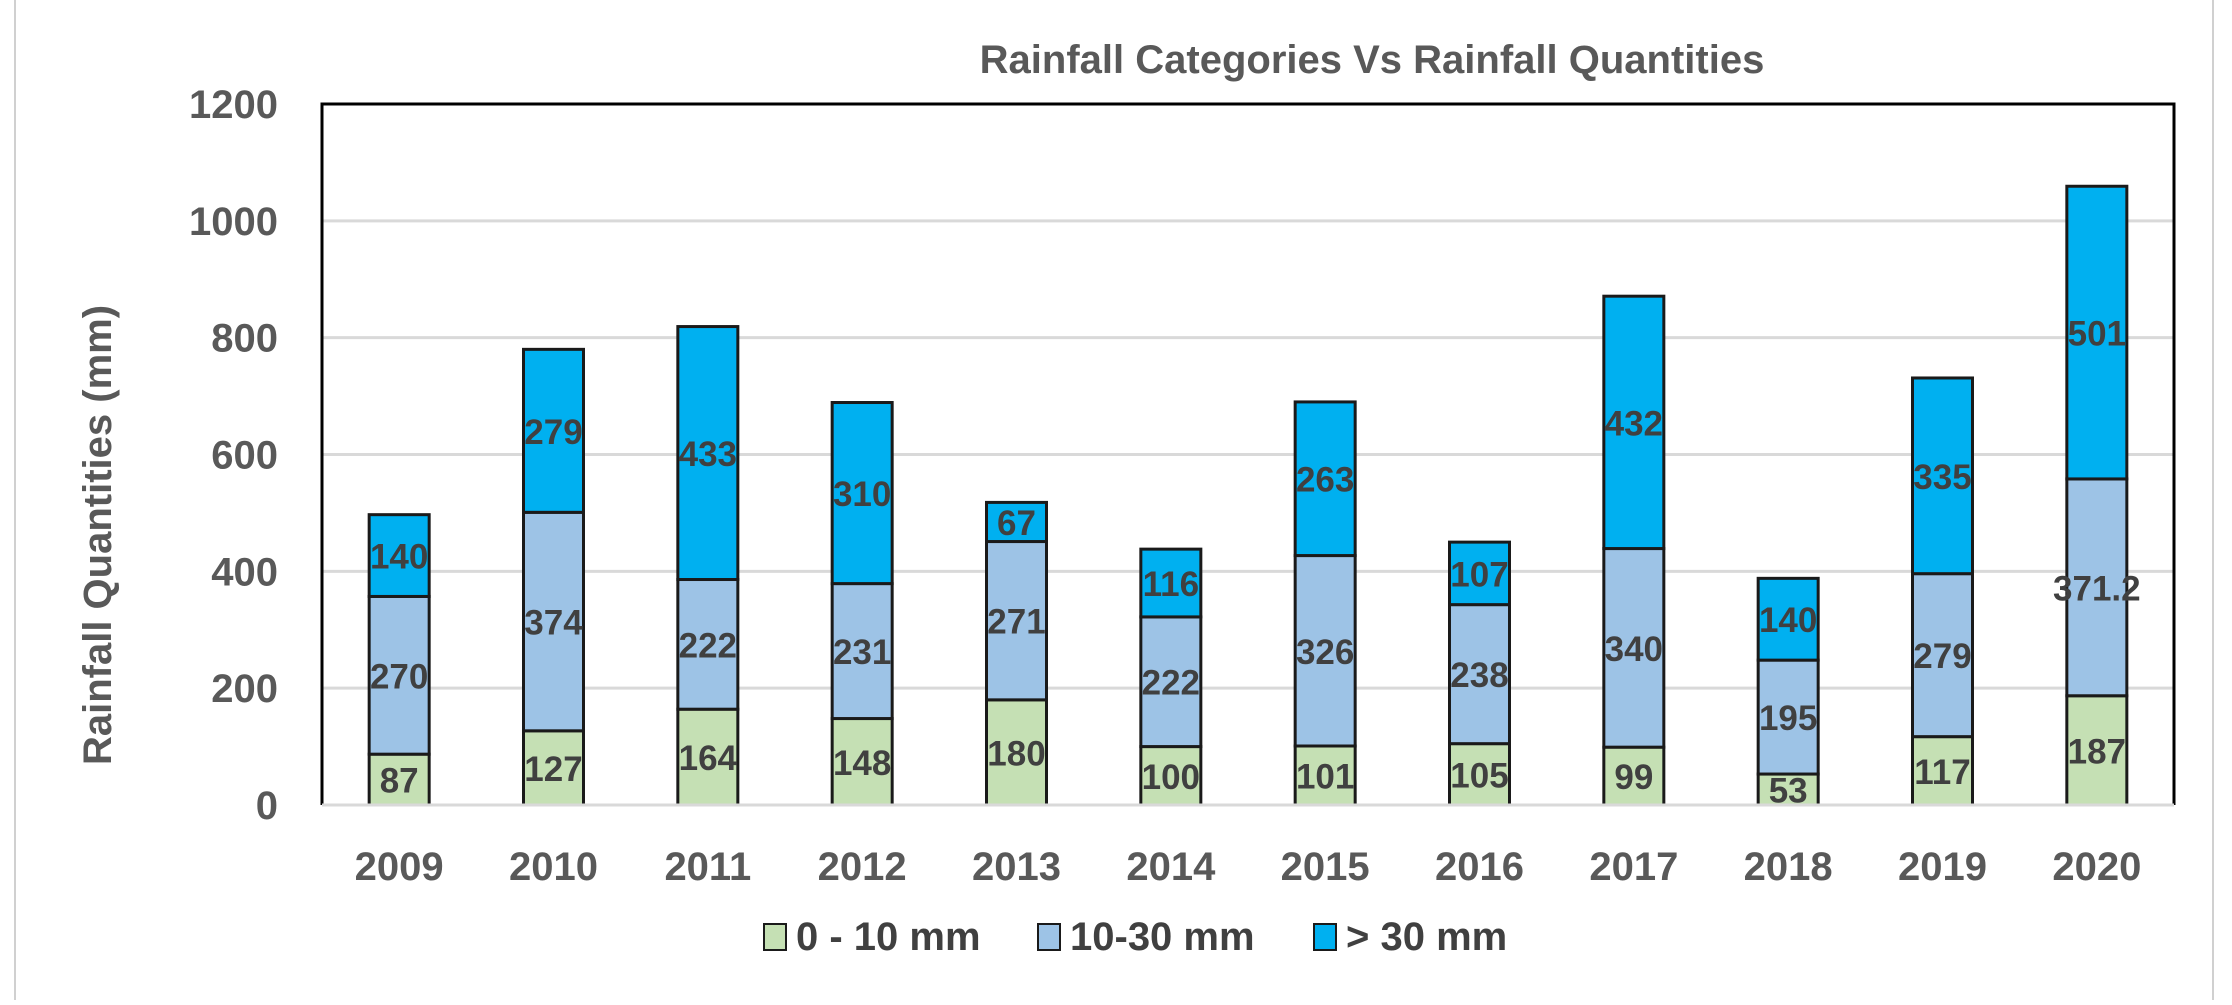 The height and width of the screenshot is (1005, 2232). I want to click on data-label: 148, so click(862, 763).